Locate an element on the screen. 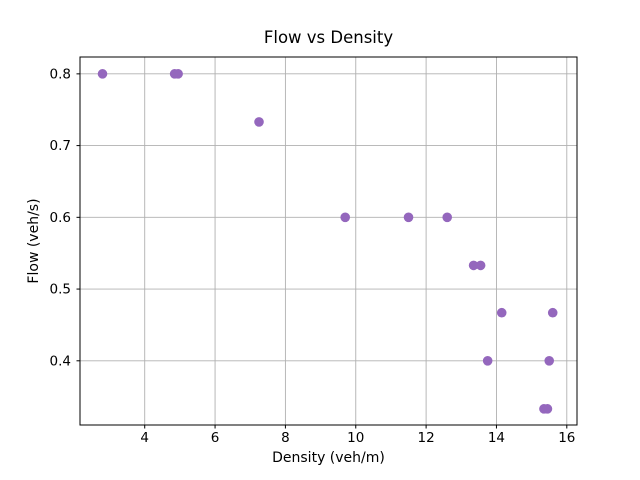 The height and width of the screenshot is (480, 640). x-tick-label: 6 is located at coordinates (215, 438).